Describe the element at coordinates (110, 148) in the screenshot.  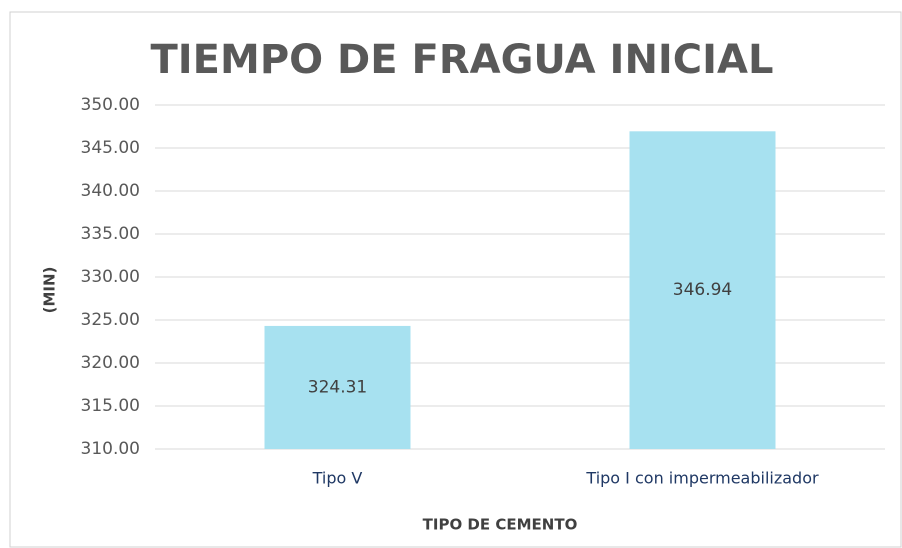
I see `y-tick-label: 345.00` at that location.